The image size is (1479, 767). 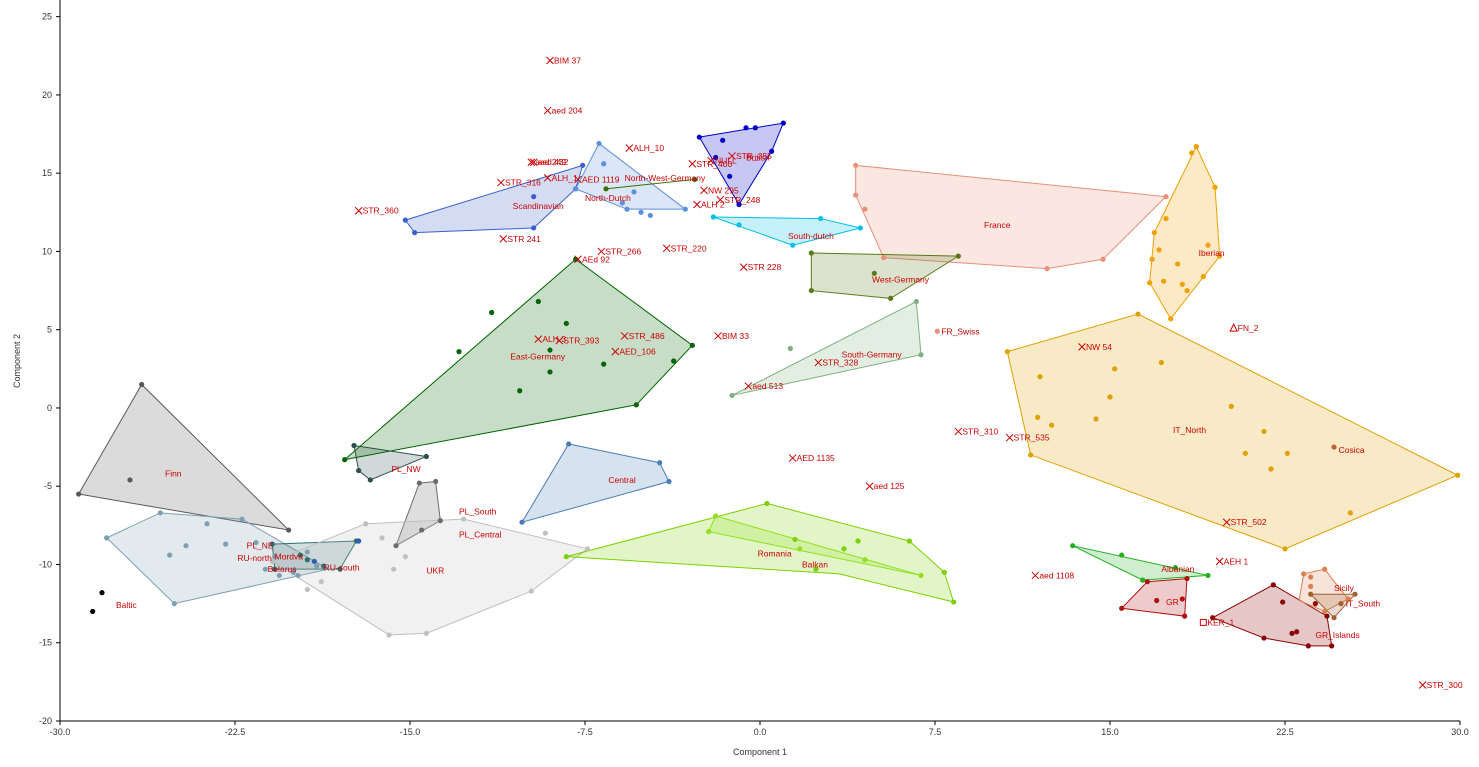 I want to click on point-albanian, so click(x=1073, y=546).